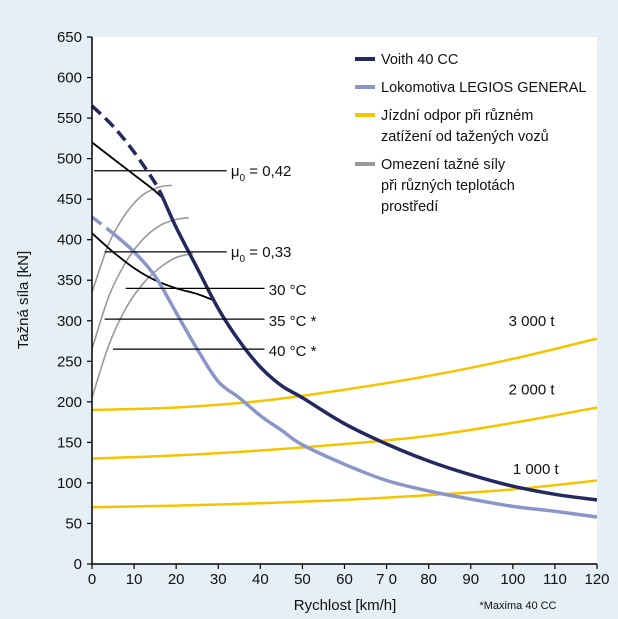 The width and height of the screenshot is (618, 619). I want to click on x-tick-label: 7 0, so click(386, 579).